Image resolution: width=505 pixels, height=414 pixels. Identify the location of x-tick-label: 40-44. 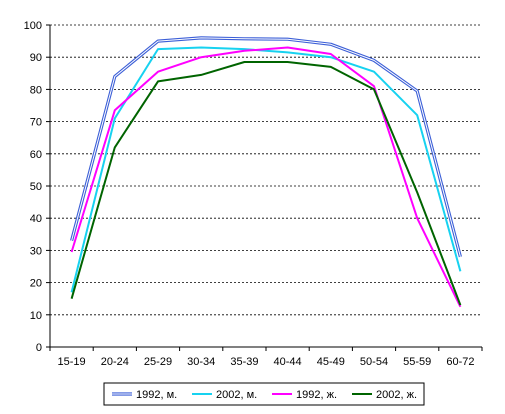
(288, 362).